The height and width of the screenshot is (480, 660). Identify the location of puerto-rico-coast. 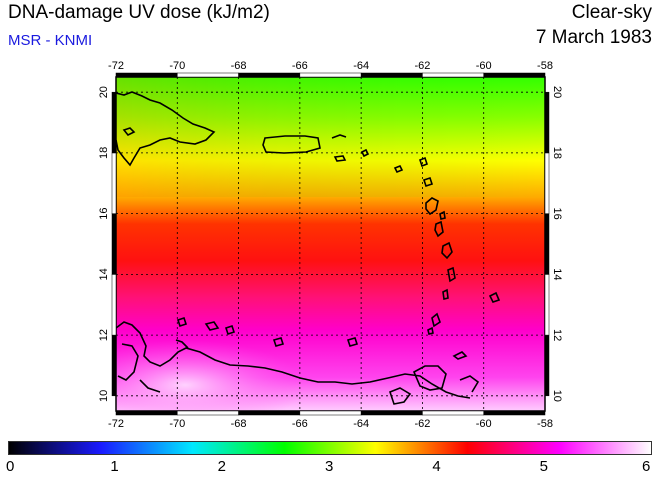
(291, 144).